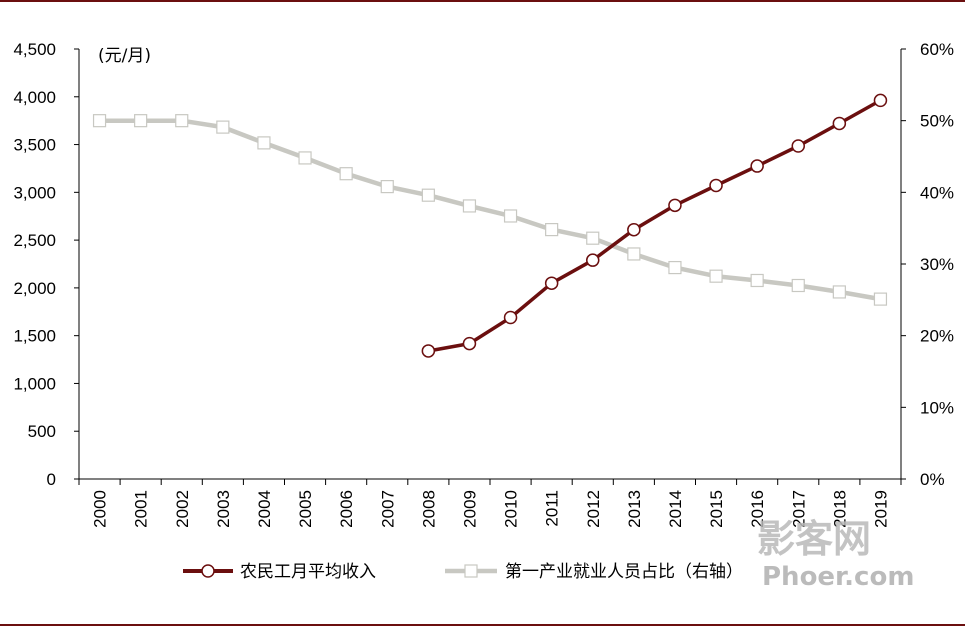  Describe the element at coordinates (34, 97) in the screenshot. I see `left-axis-tick-label: 4,000` at that location.